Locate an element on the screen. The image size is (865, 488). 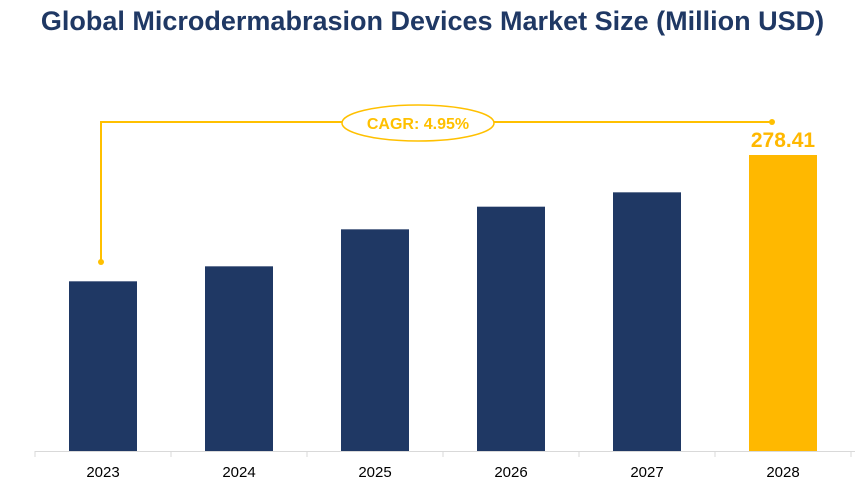
cagr-start-dot is located at coordinates (101, 262).